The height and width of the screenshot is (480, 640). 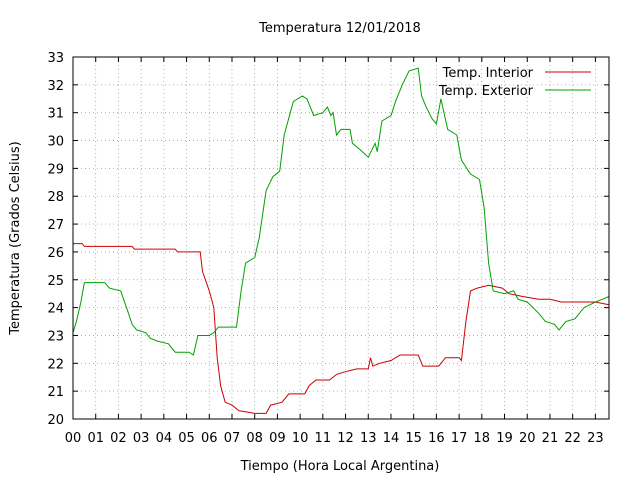 What do you see at coordinates (277, 438) in the screenshot?
I see `x-tick-label: 09` at bounding box center [277, 438].